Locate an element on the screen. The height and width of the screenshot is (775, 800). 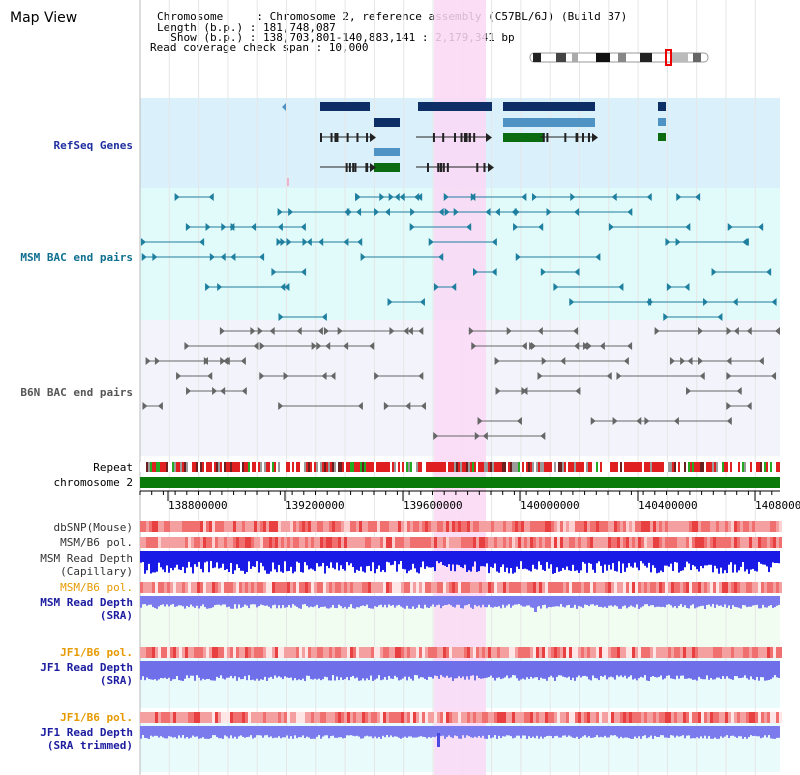
track-label-b6n-bac: B6N BAC end pairs is located at coordinates (76, 392).